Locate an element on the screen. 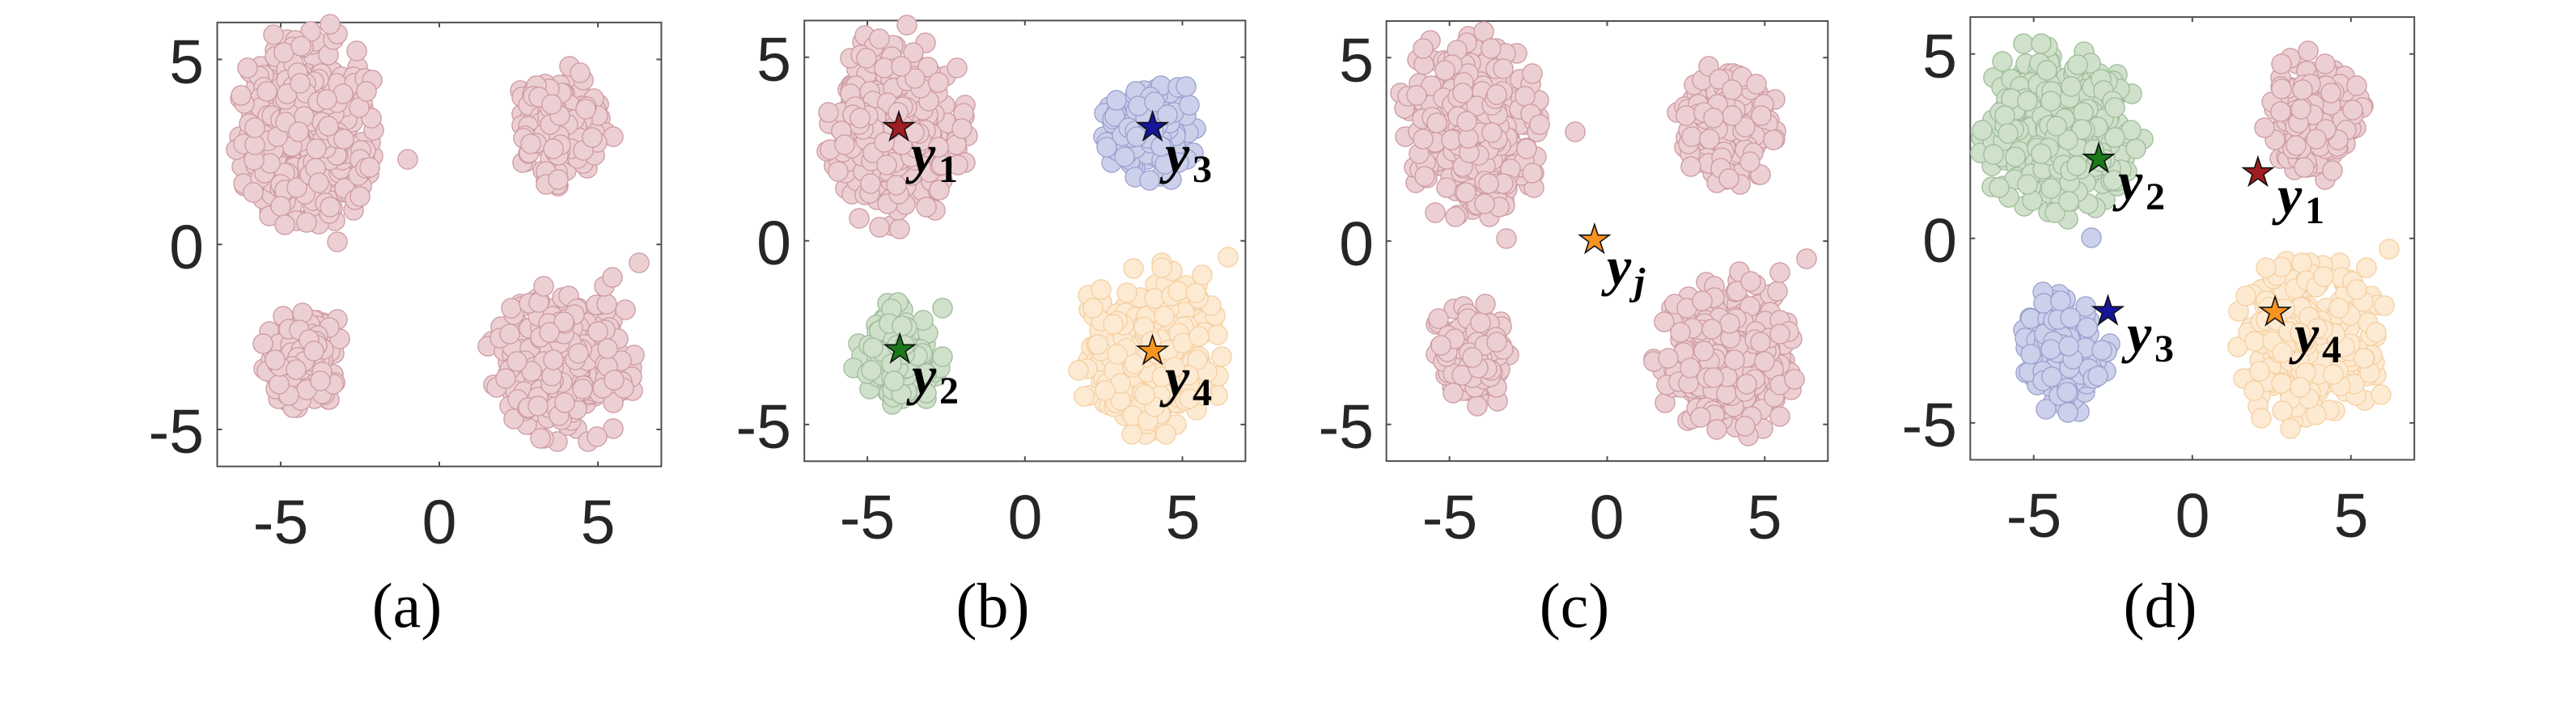  svg-text: (d) is located at coordinates (2160, 605).